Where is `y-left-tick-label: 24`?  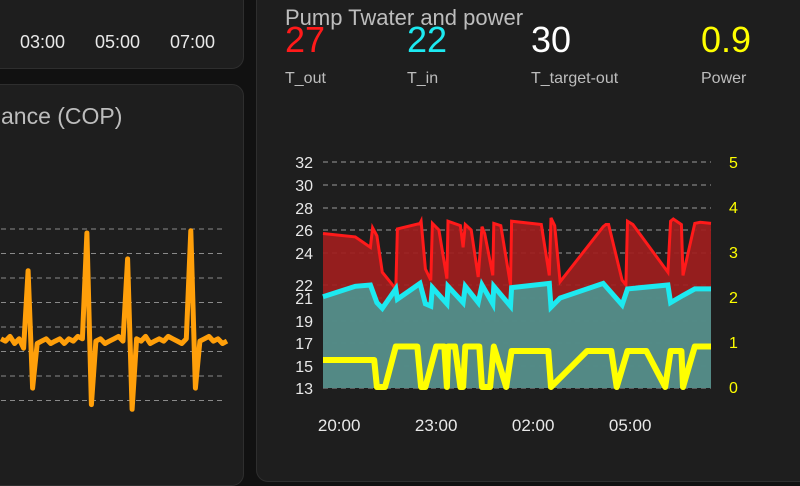
y-left-tick-label: 24 is located at coordinates (304, 254).